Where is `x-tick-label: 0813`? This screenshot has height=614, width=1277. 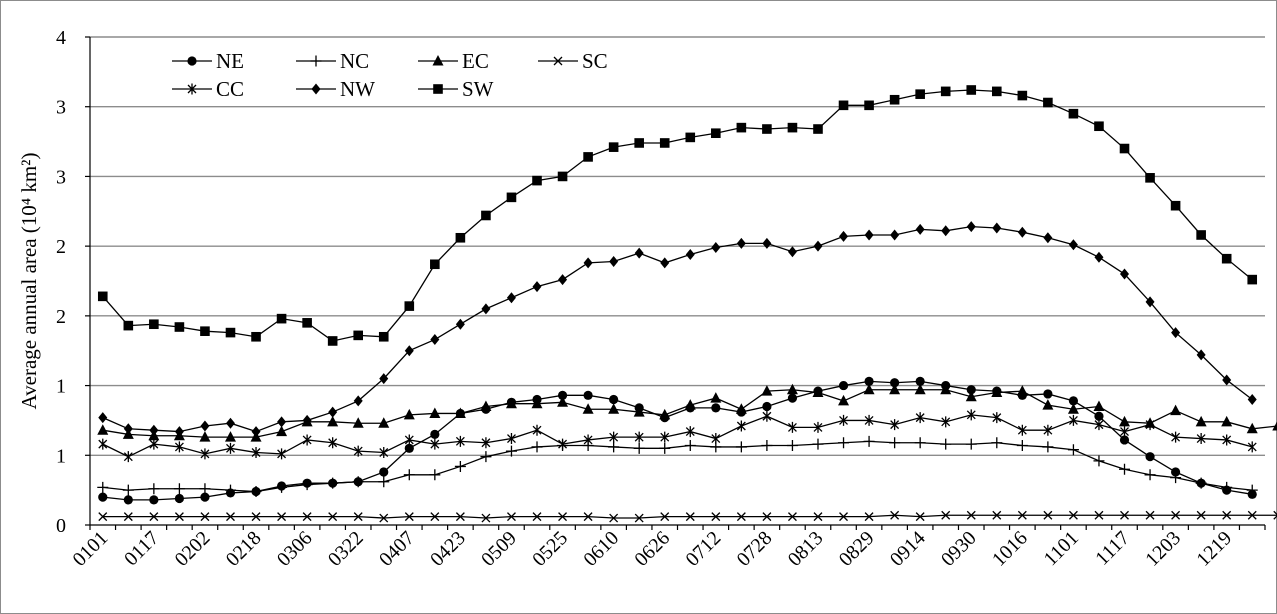 x-tick-label: 0813 is located at coordinates (806, 549).